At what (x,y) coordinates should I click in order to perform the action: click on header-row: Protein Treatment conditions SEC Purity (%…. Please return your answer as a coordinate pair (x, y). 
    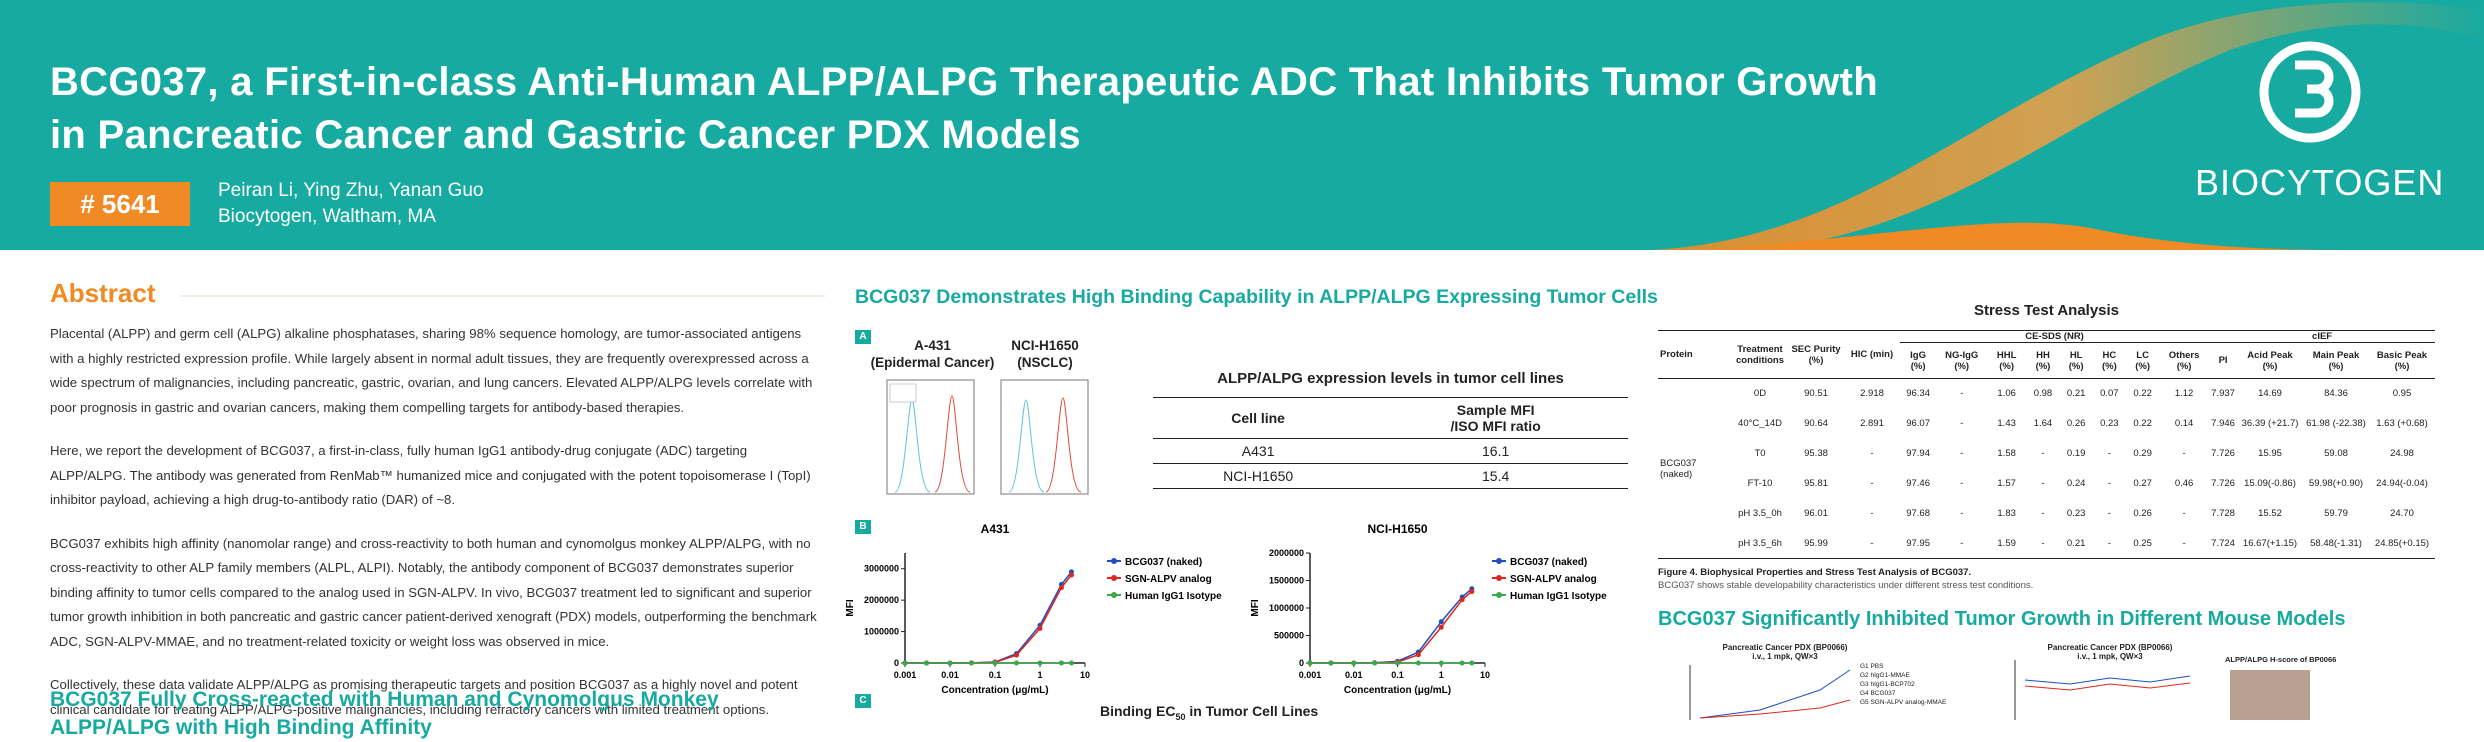
    Looking at the image, I should click on (2046, 348).